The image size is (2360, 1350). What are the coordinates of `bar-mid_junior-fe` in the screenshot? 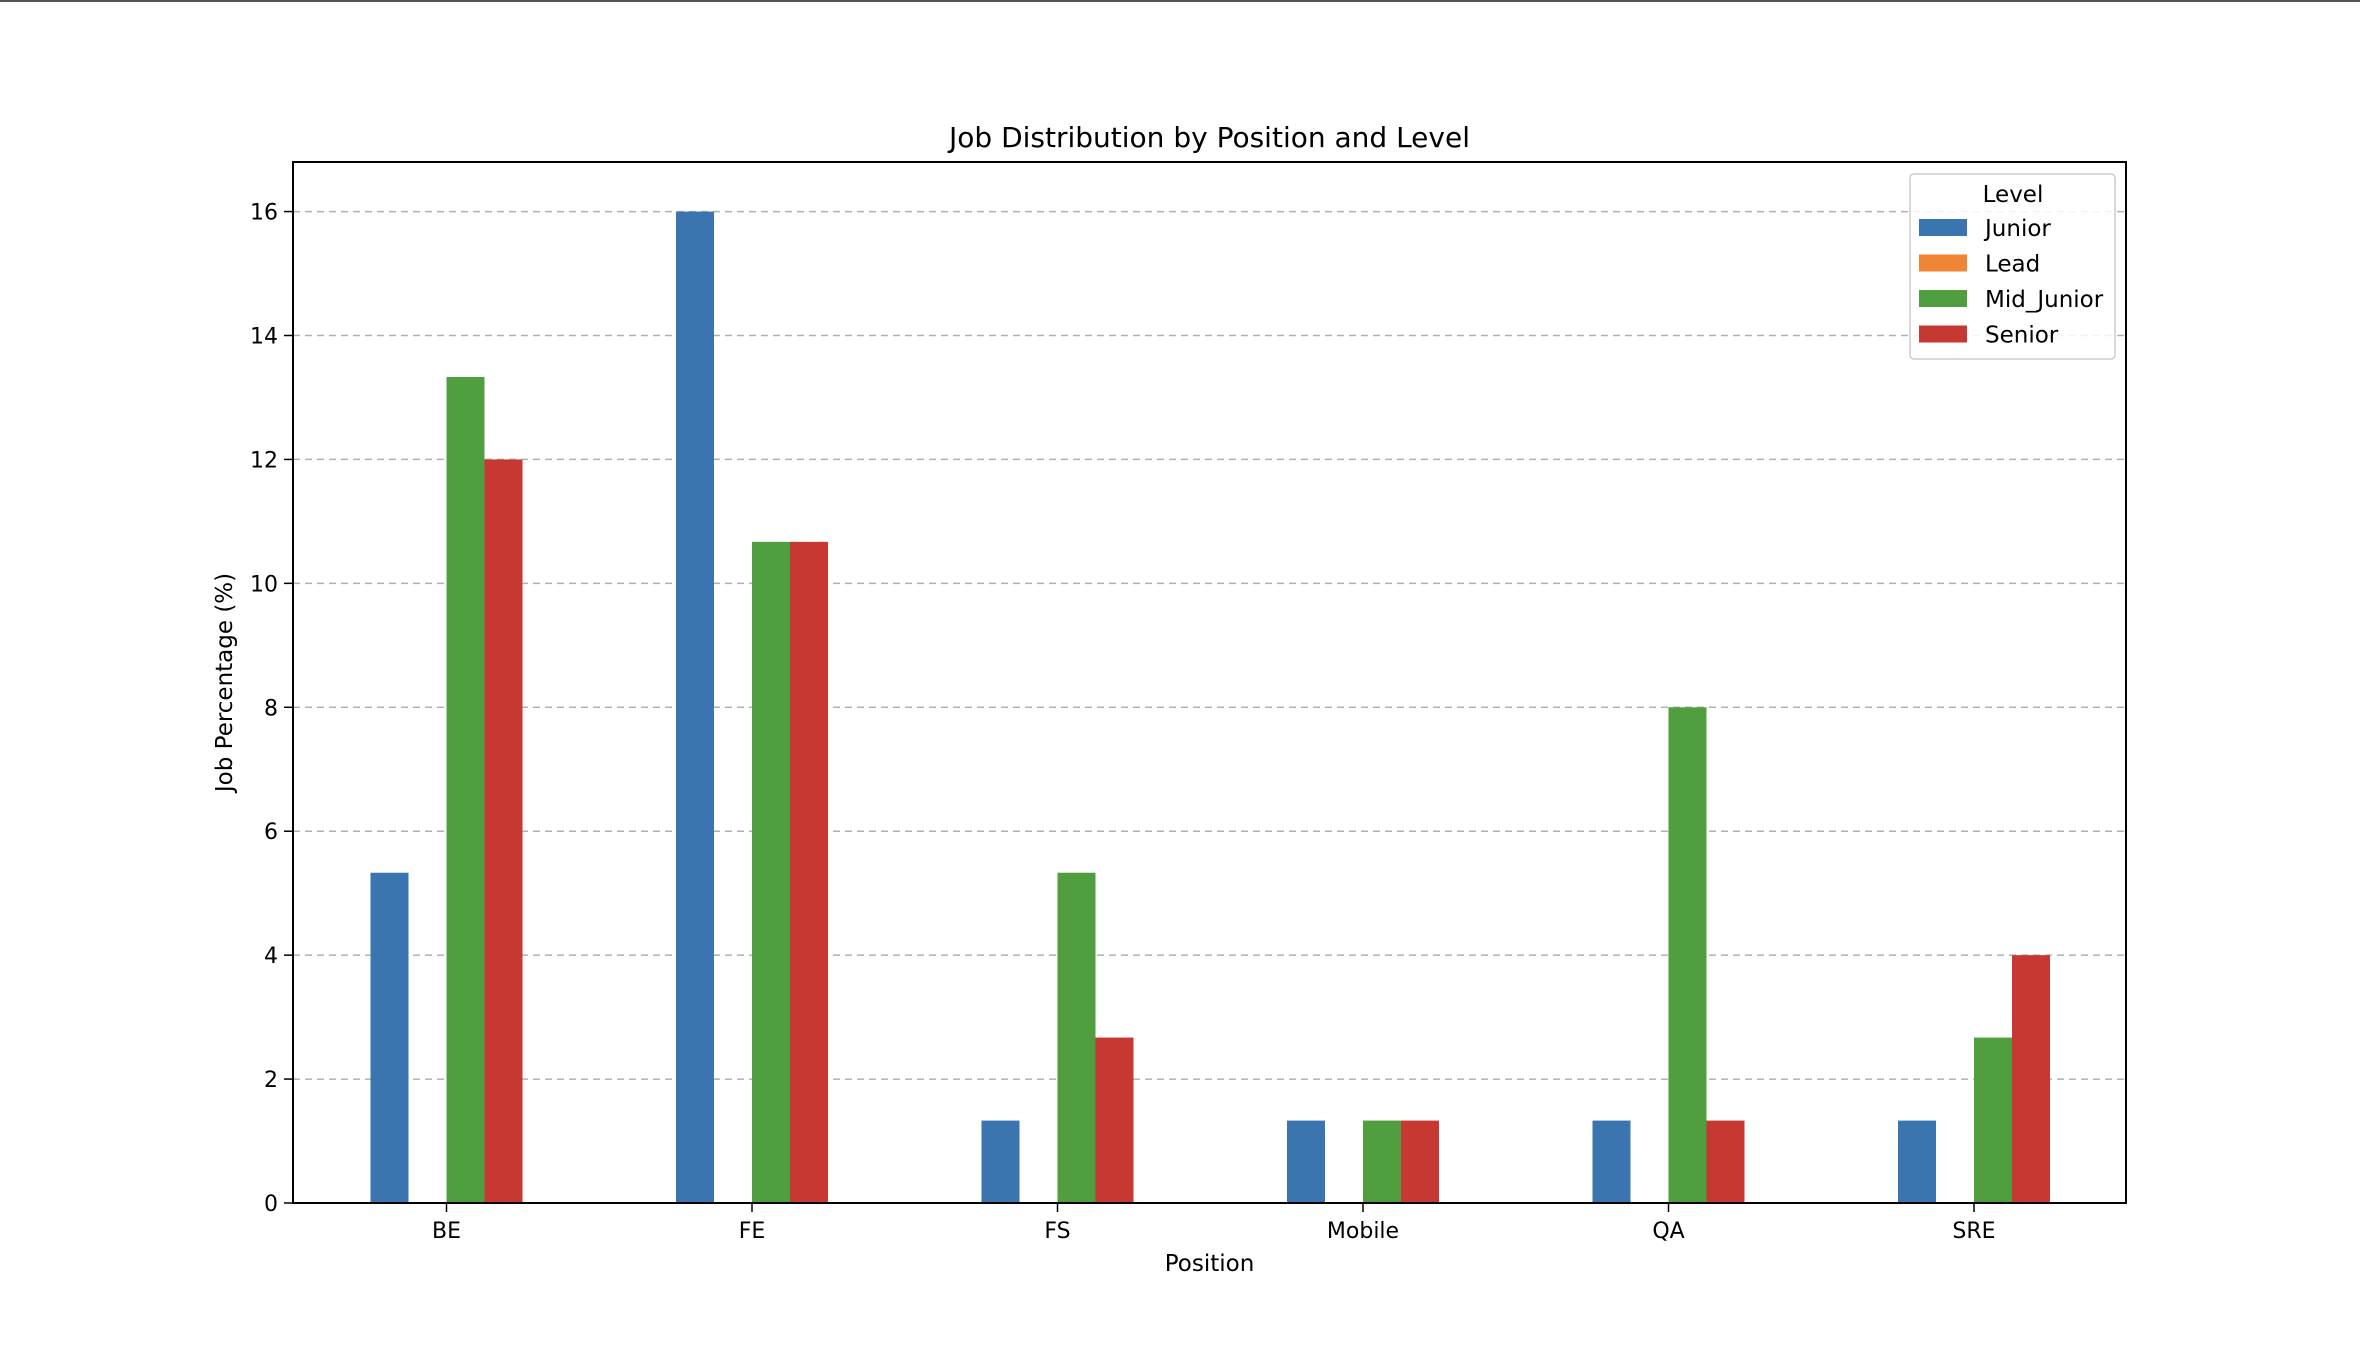 It's located at (771, 872).